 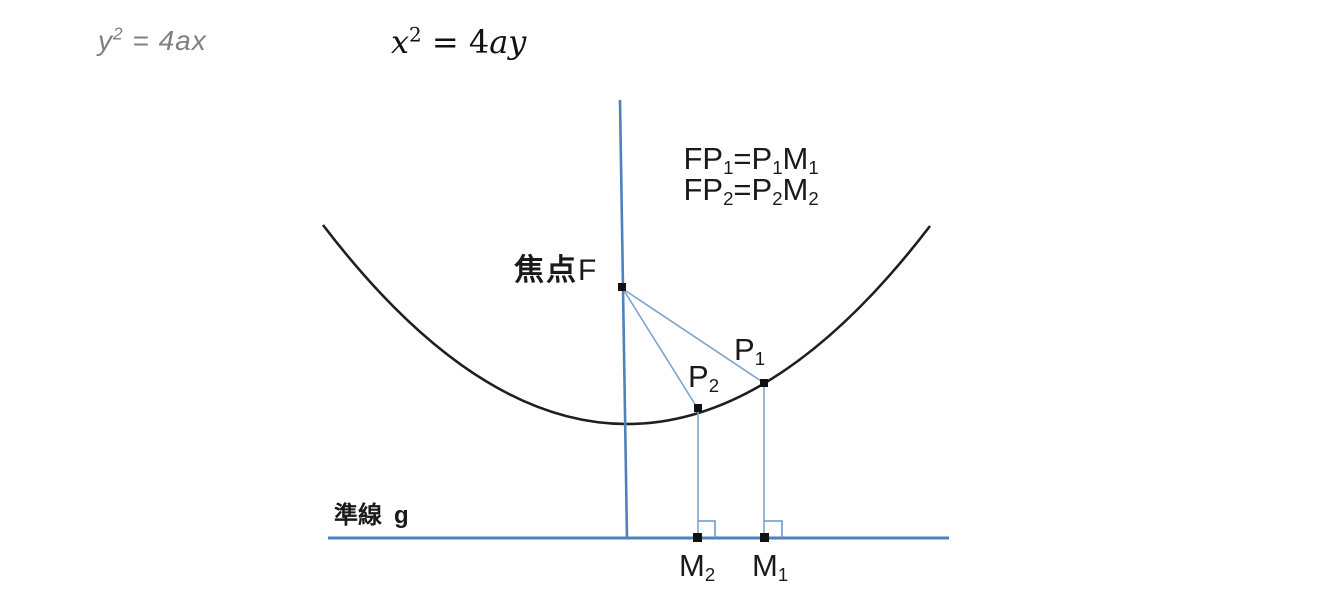 I want to click on segment-f-p1, so click(x=693, y=336).